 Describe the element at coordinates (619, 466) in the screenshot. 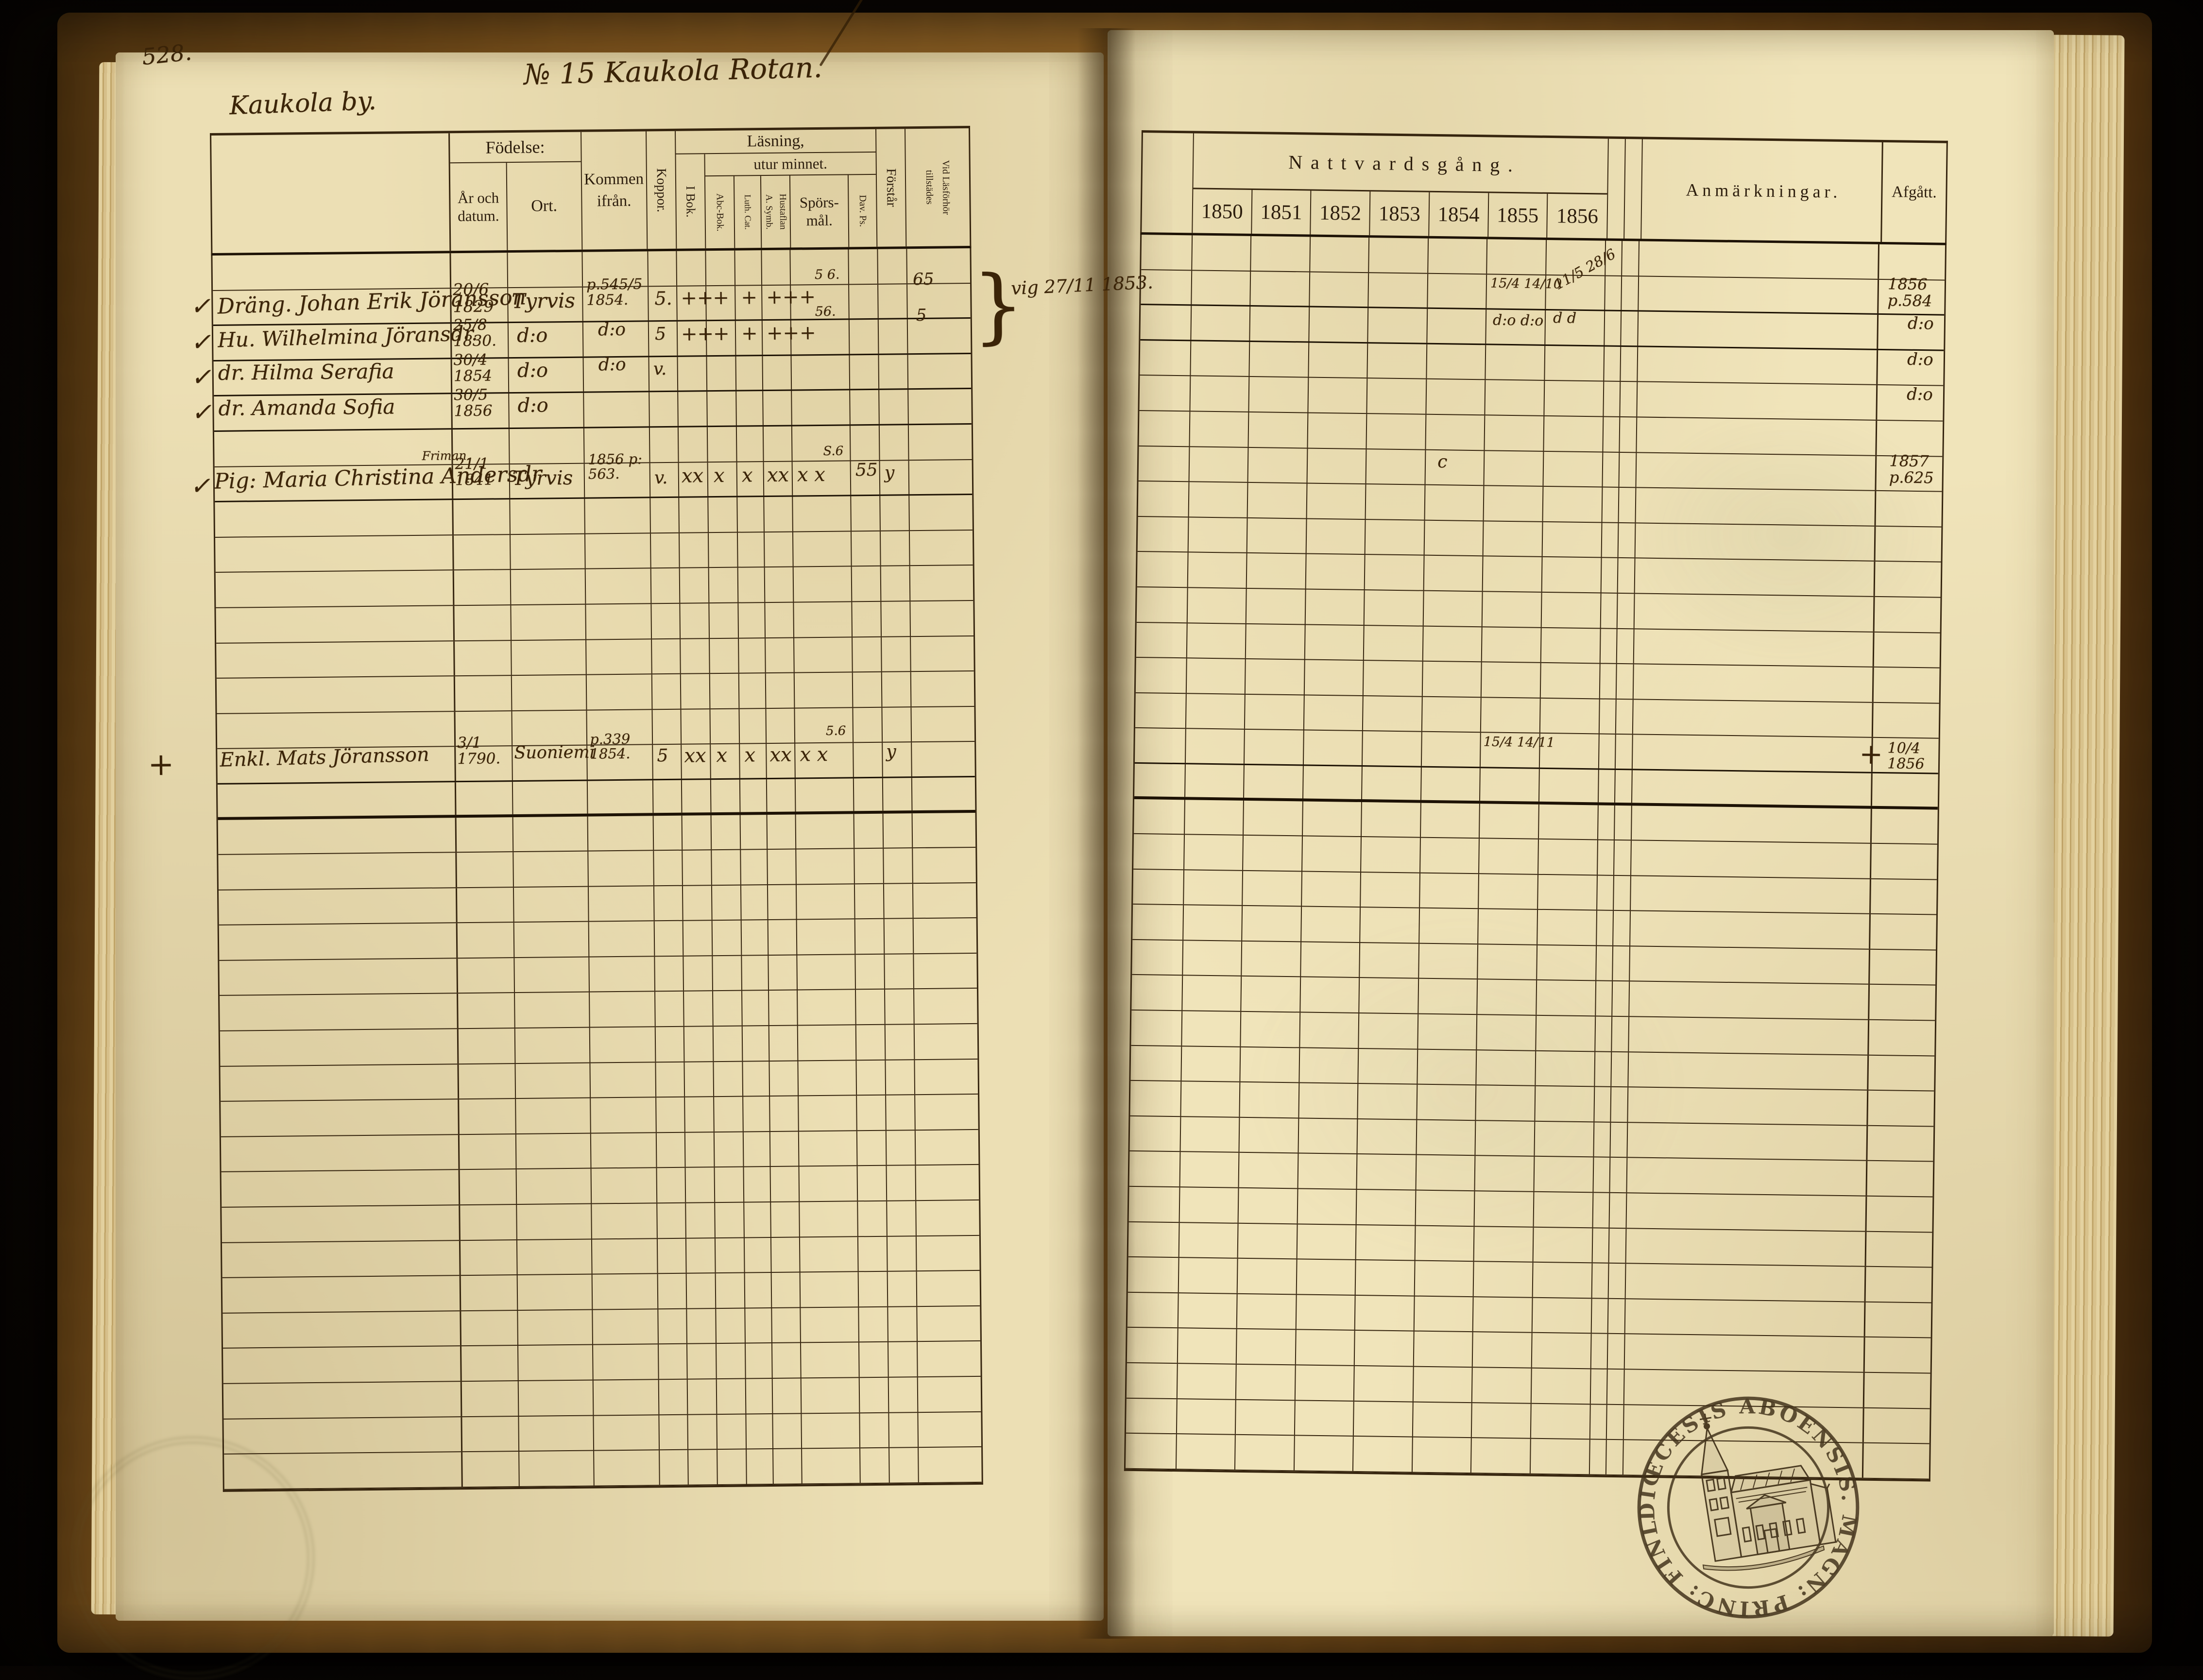

I see `entry-came-from: 1856 p: 563.` at that location.